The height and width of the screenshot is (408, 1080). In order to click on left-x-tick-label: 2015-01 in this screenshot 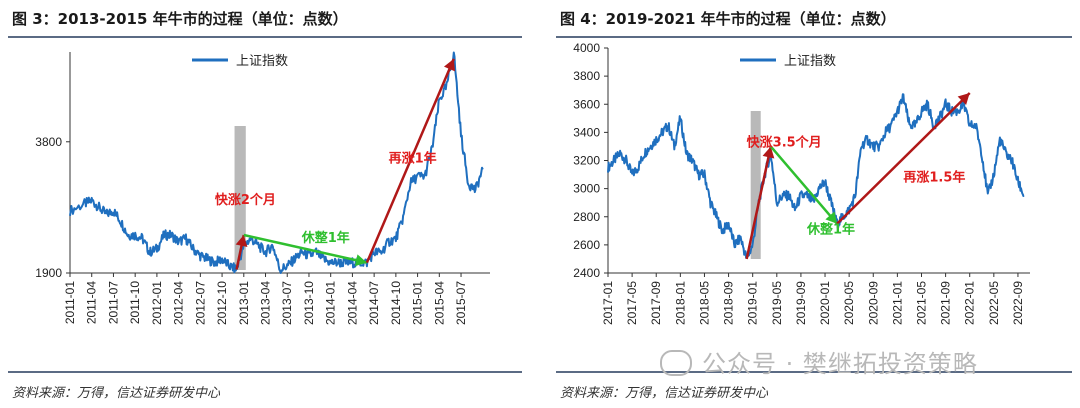, I will do `click(418, 303)`.